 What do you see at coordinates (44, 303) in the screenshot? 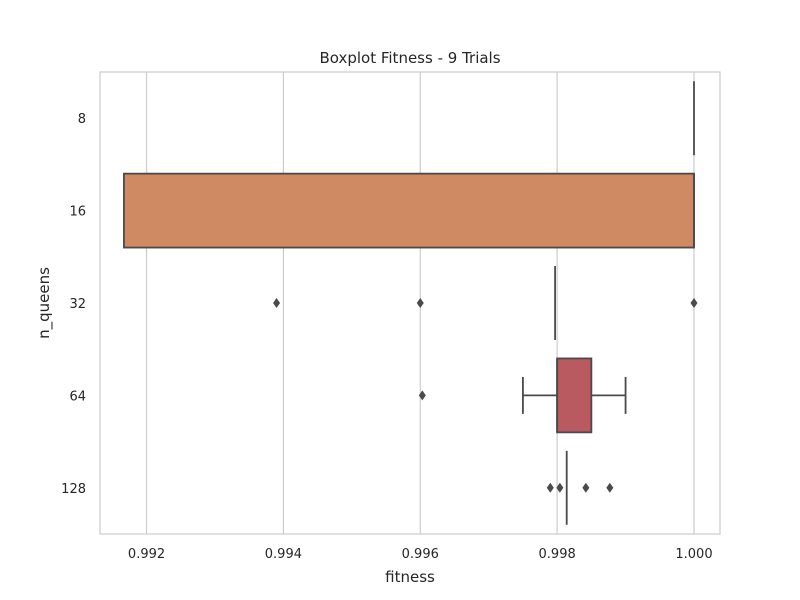
I see `y-axis-label: n_queens` at bounding box center [44, 303].